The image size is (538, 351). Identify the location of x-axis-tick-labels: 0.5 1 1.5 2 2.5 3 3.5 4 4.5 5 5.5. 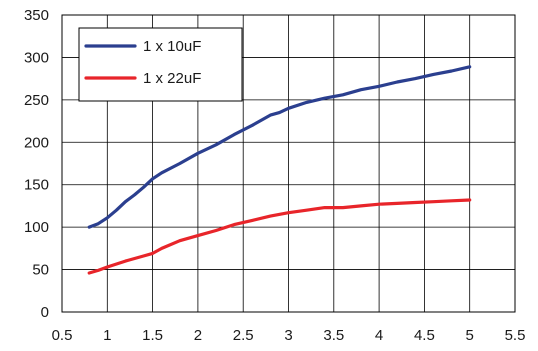
(289, 335).